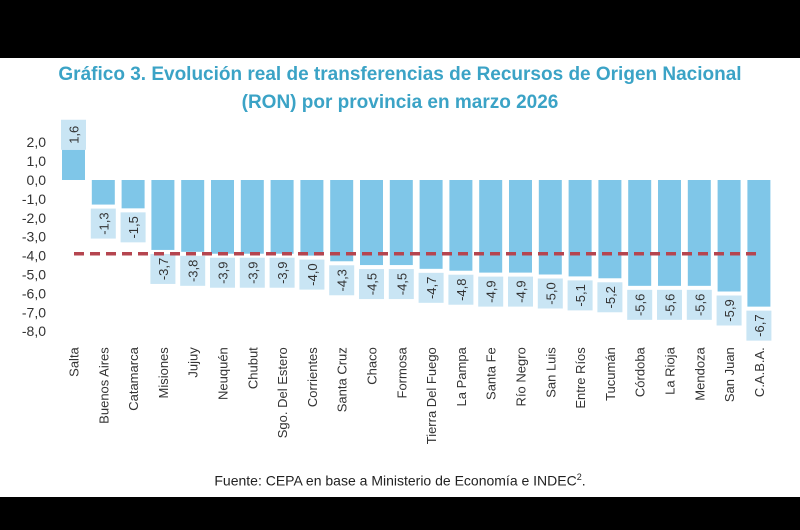 The width and height of the screenshot is (800, 530). Describe the element at coordinates (550, 372) in the screenshot. I see `category-label: San Luis` at that location.